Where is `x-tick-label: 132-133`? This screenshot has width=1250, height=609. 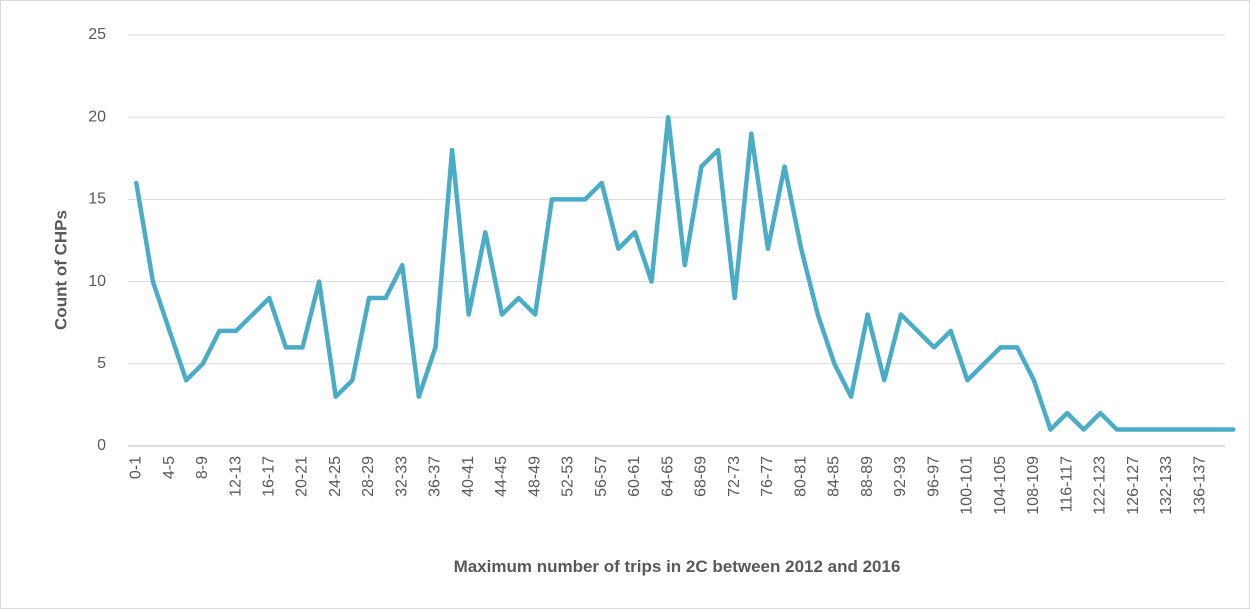 x-tick-label: 132-133 is located at coordinates (1166, 485).